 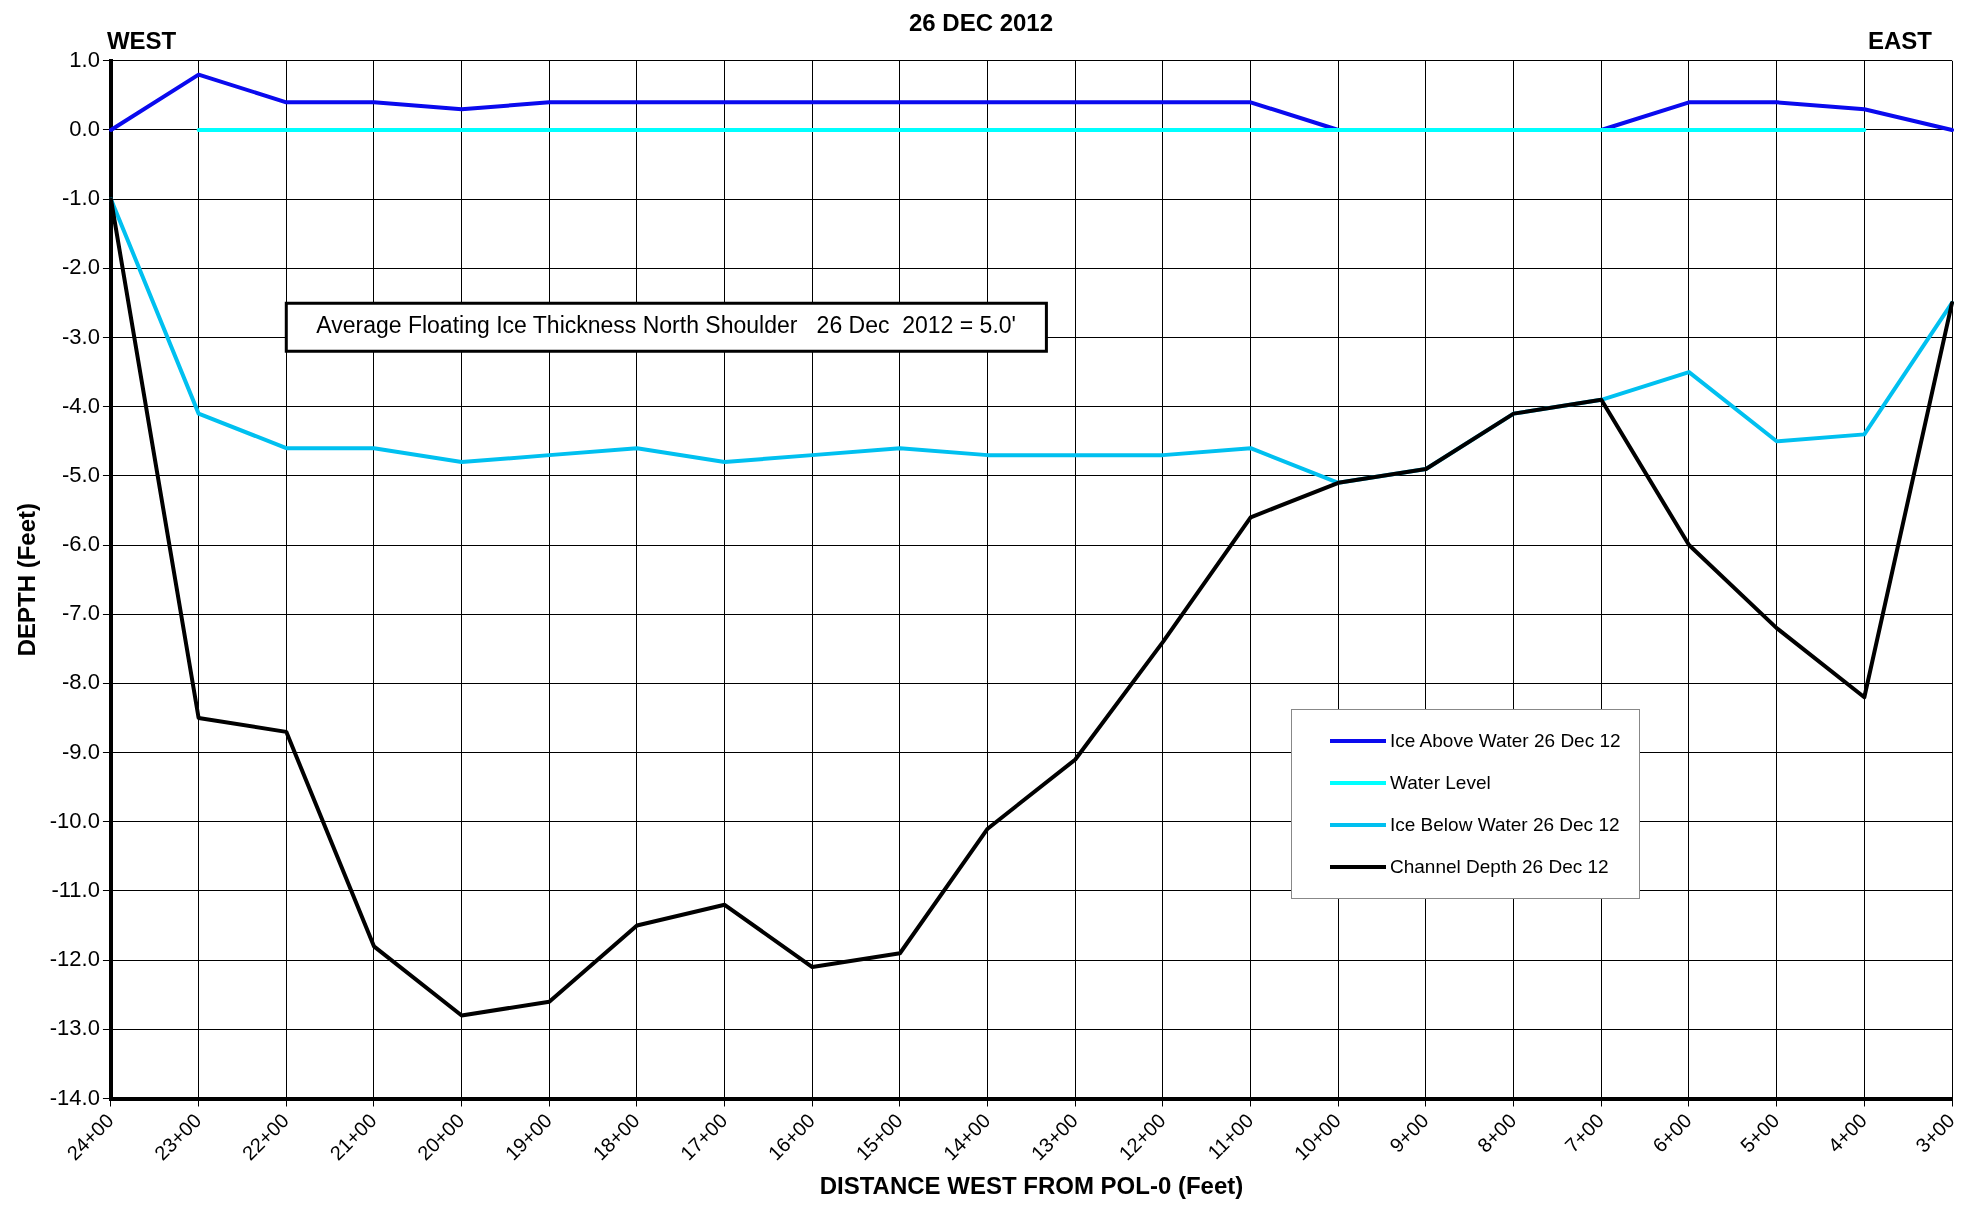 What do you see at coordinates (74, 820) in the screenshot?
I see `y-tick-label: -10.0` at bounding box center [74, 820].